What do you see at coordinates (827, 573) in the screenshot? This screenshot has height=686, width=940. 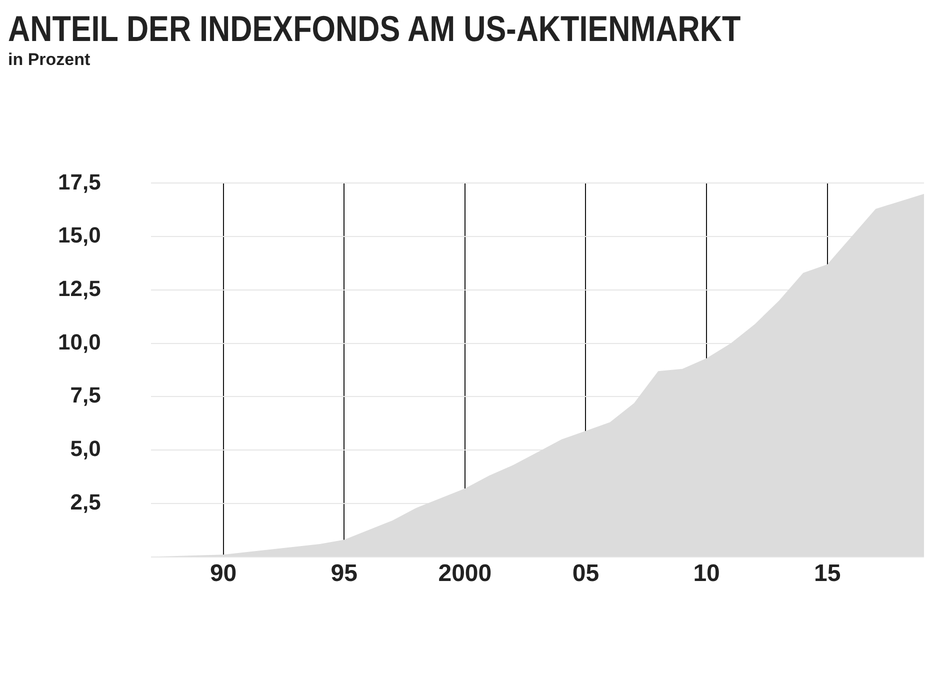 I see `x-tick-label: 15` at bounding box center [827, 573].